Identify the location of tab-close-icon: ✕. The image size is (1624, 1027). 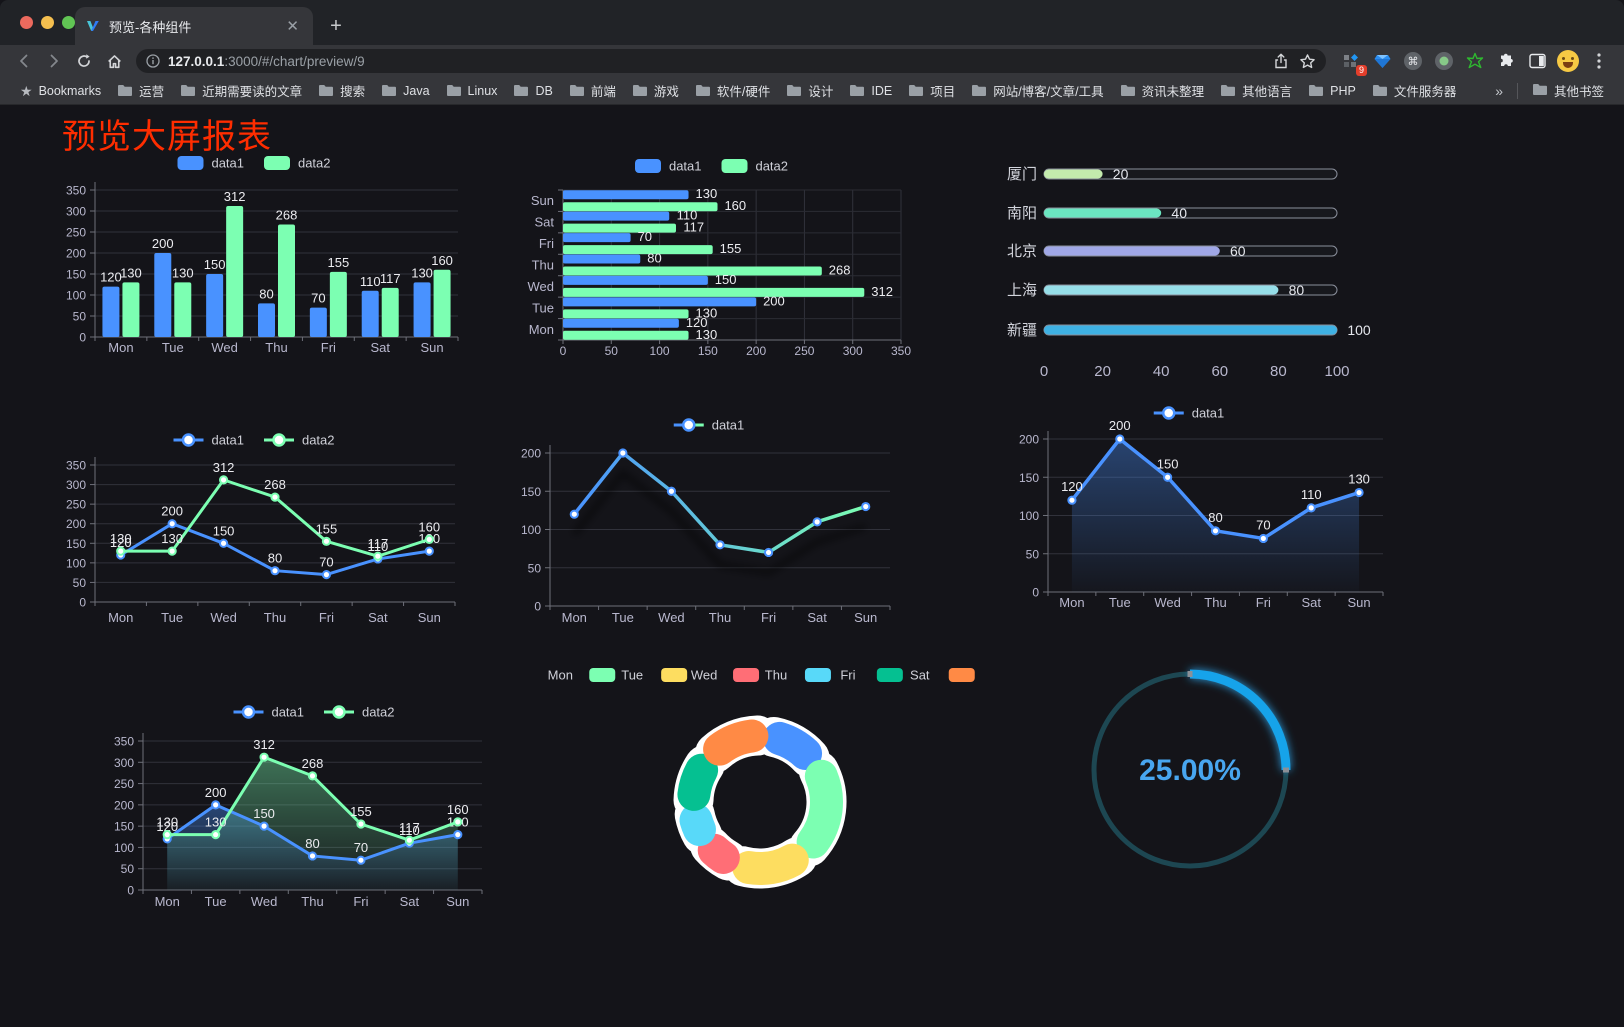
(292, 26).